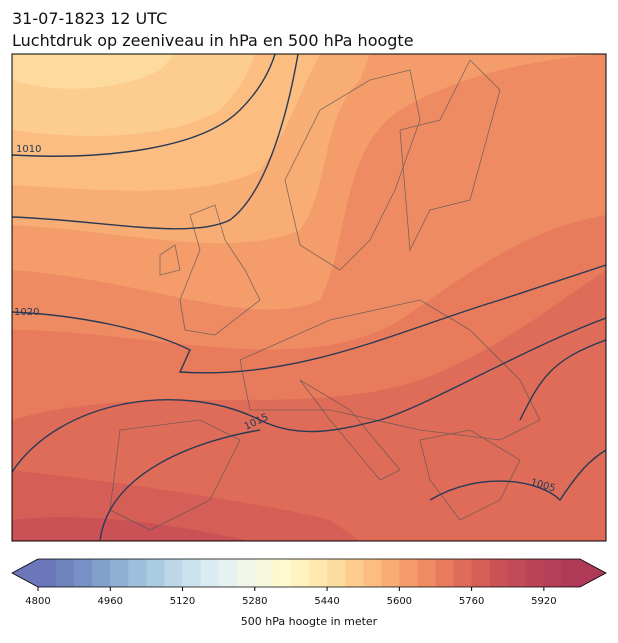  Describe the element at coordinates (309, 621) in the screenshot. I see `colorbar-label: 500 hPa hoogte in meter` at that location.